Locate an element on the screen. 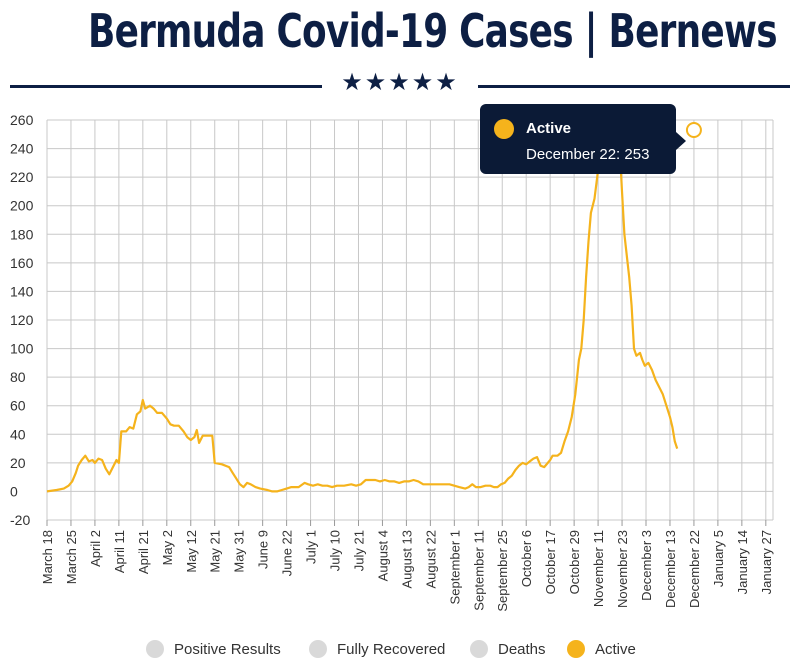 This screenshot has height=672, width=800. tooltip: Active December 22: 253 is located at coordinates (583, 139).